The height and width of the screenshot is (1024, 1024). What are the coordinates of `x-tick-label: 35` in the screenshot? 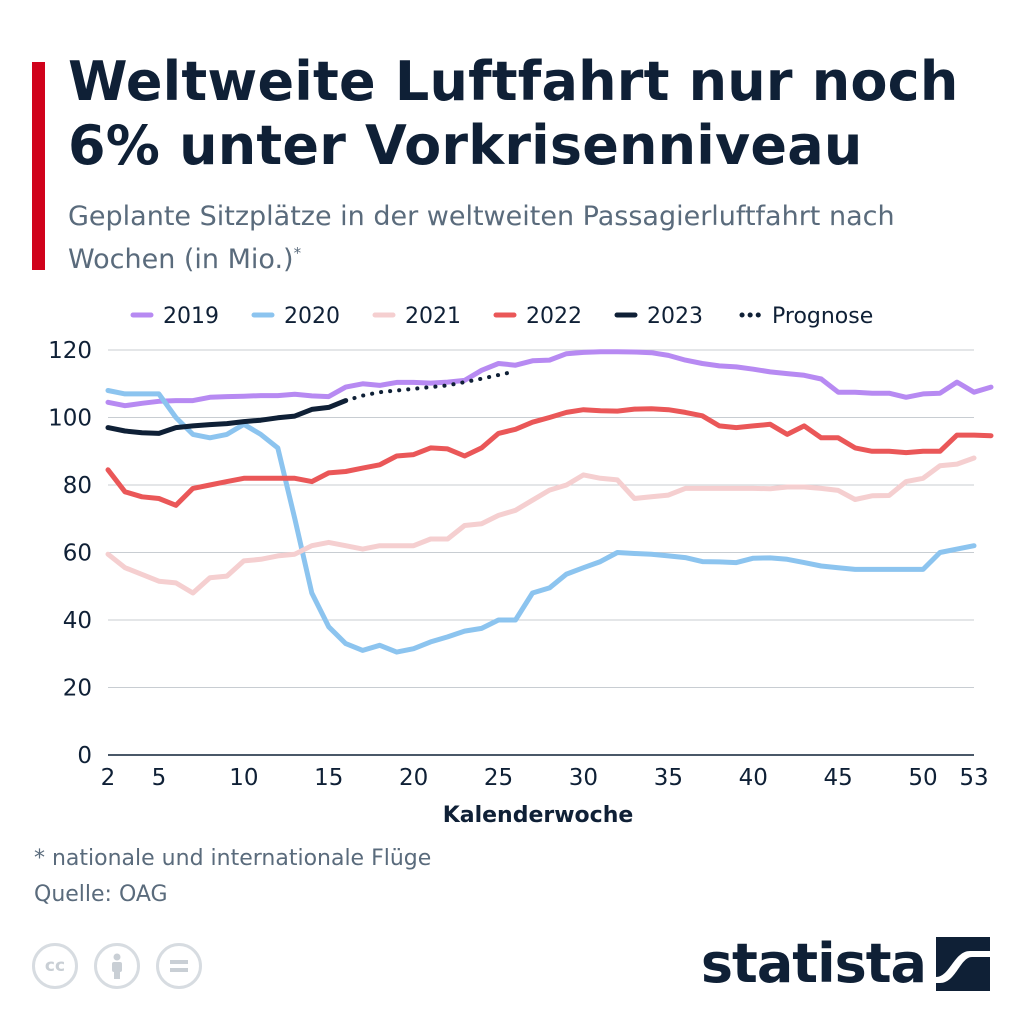 It's located at (668, 778).